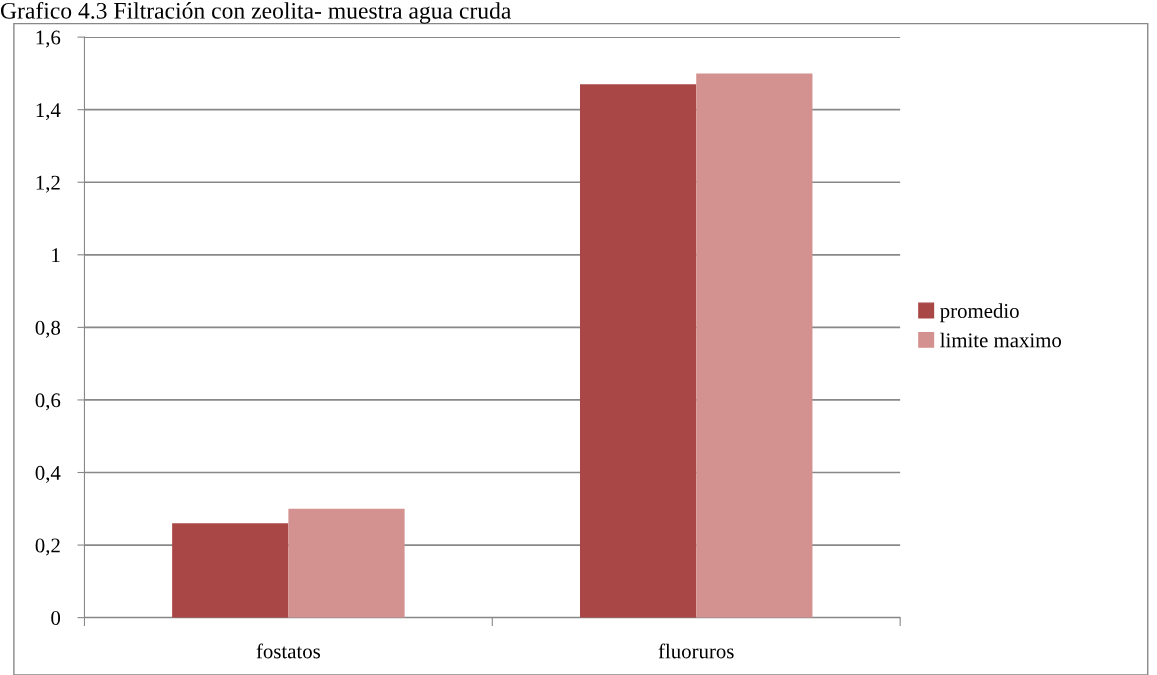  I want to click on y-tick-label: 0, so click(56, 618).